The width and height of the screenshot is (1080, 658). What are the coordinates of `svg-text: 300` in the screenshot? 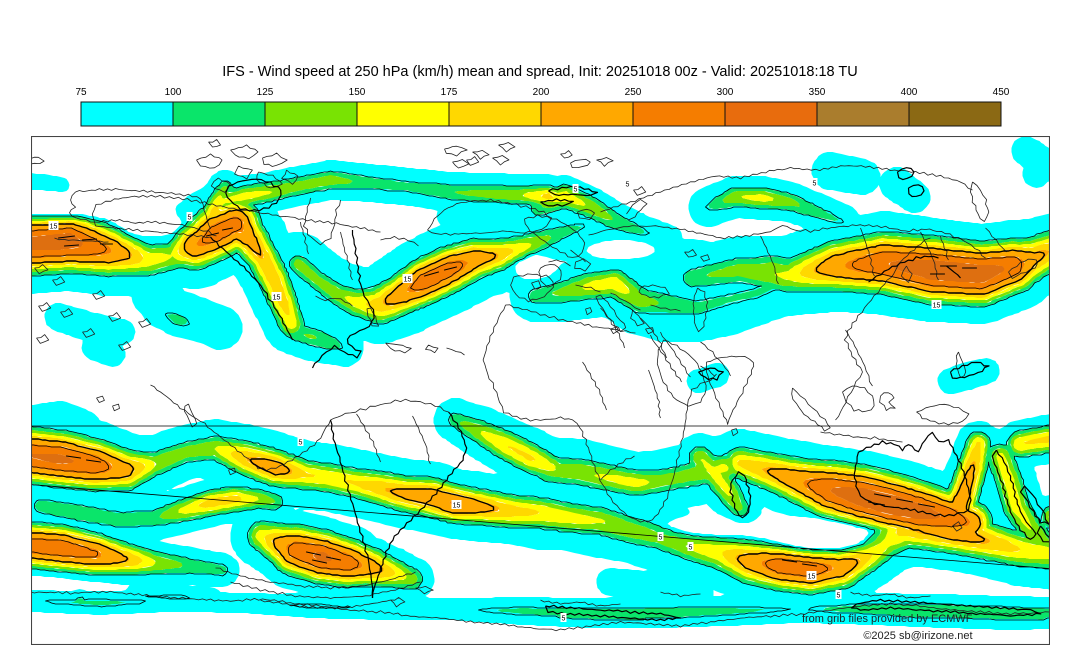 It's located at (725, 92).